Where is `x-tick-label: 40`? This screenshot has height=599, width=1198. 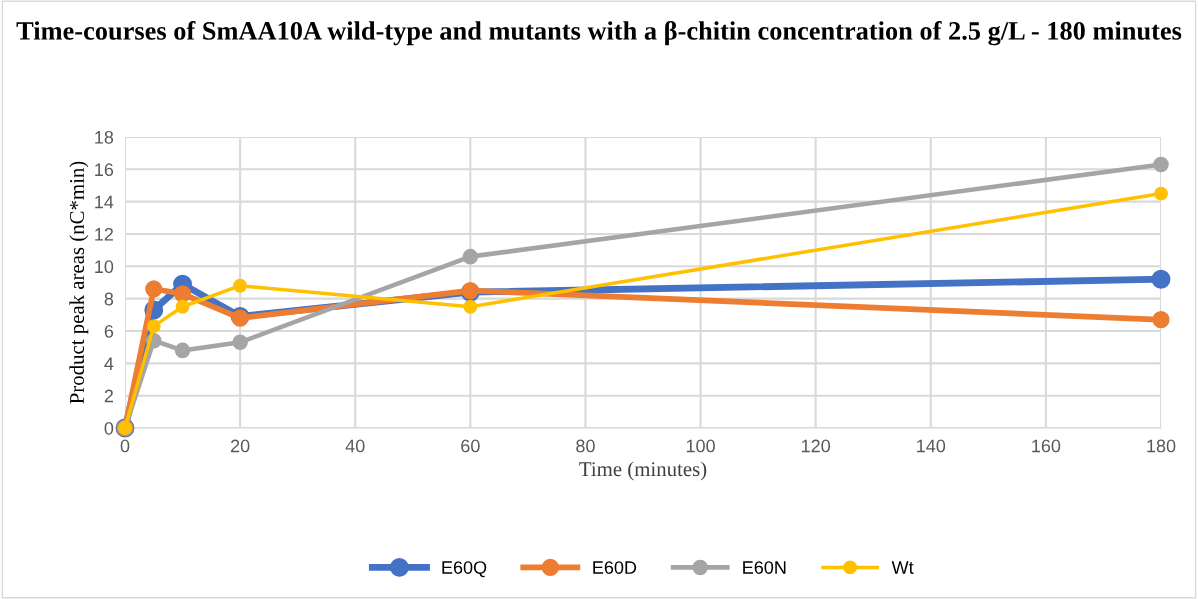 x-tick-label: 40 is located at coordinates (355, 446).